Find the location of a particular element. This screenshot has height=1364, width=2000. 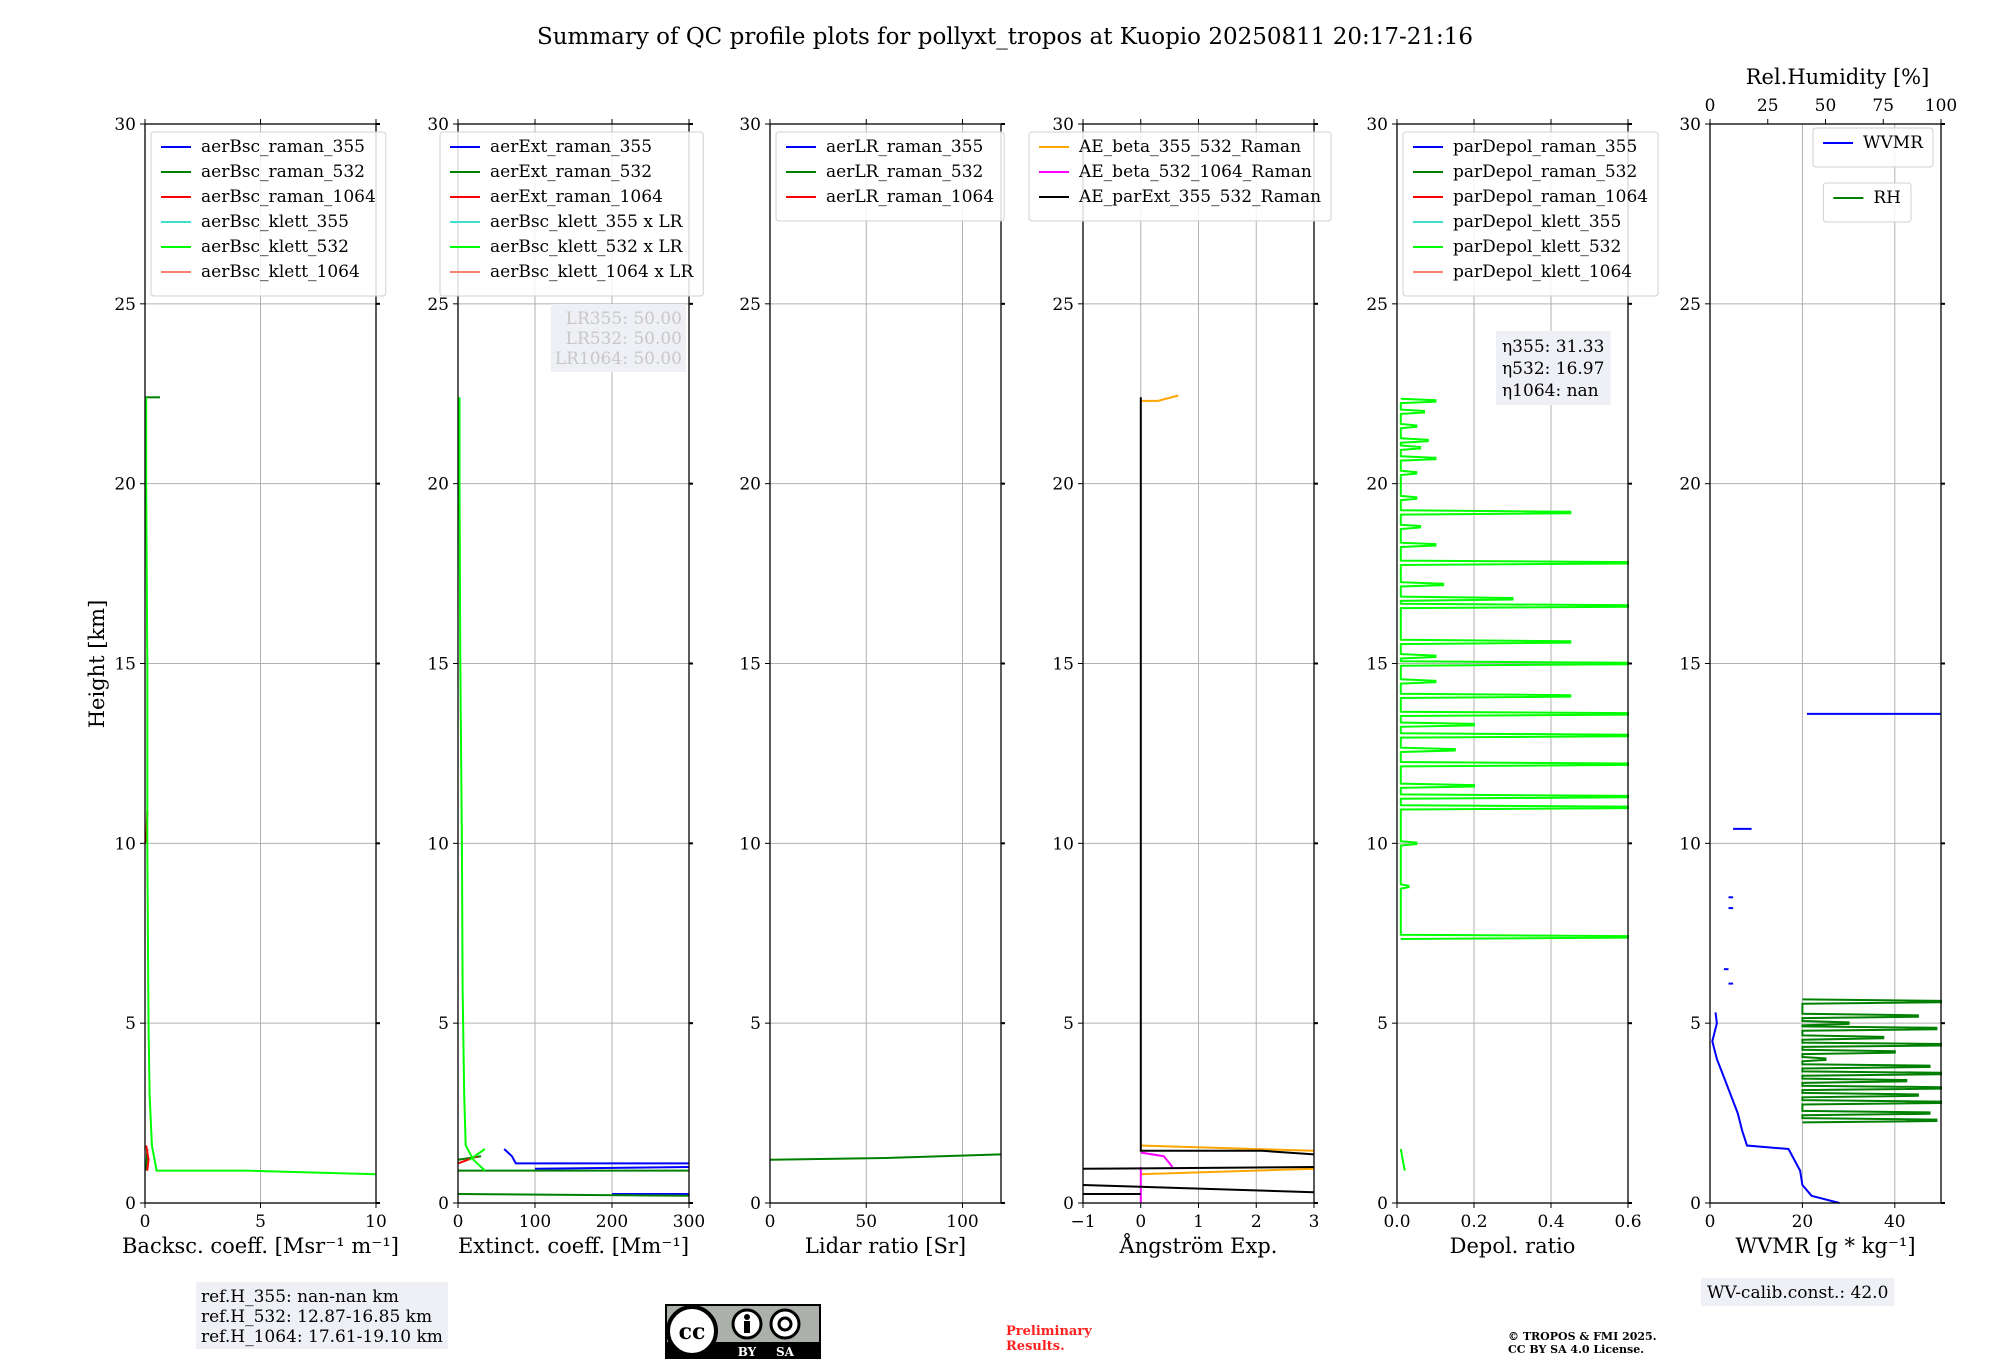

x-axis-label: Ångström Exp. is located at coordinates (1198, 1245).